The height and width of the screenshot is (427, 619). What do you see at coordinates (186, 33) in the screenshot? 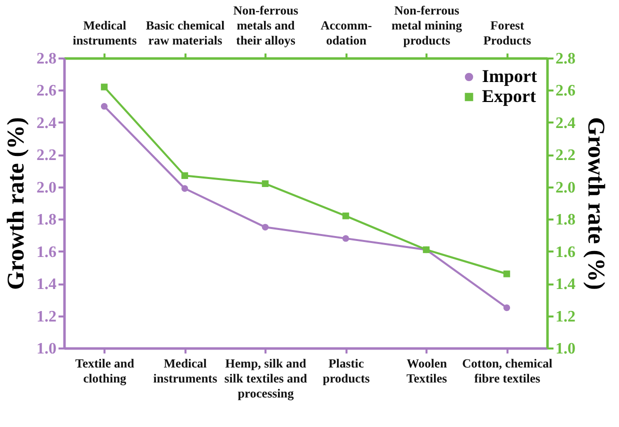
I see `text: Basic chemical raw materials` at bounding box center [186, 33].